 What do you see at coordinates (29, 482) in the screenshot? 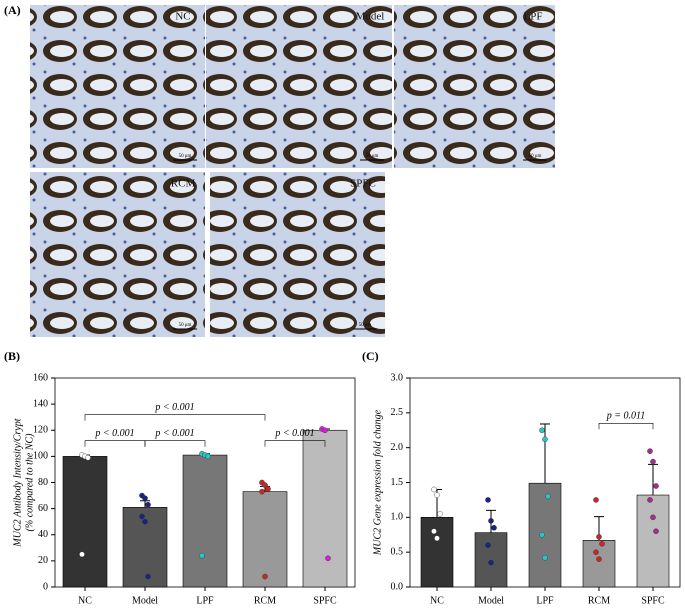
I see `y-axis-label: (% compared to the NC)` at bounding box center [29, 482].